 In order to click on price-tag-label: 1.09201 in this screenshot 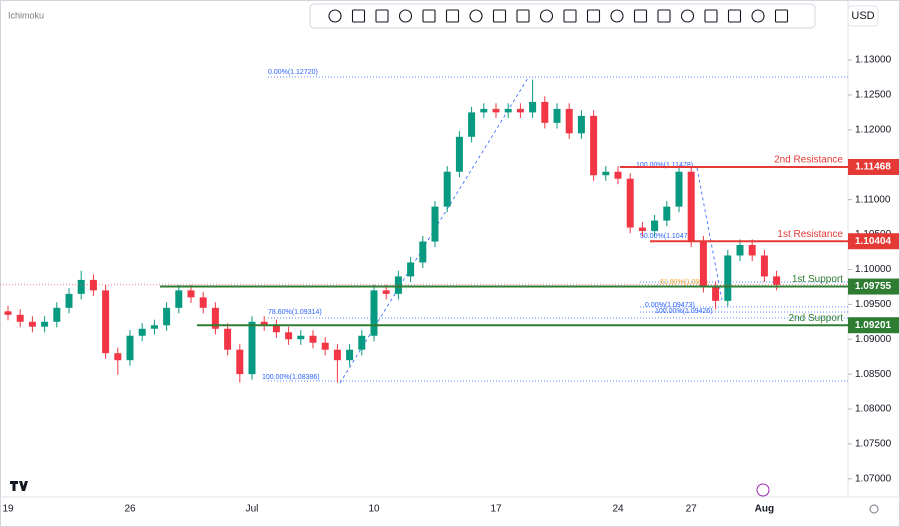, I will do `click(873, 325)`.